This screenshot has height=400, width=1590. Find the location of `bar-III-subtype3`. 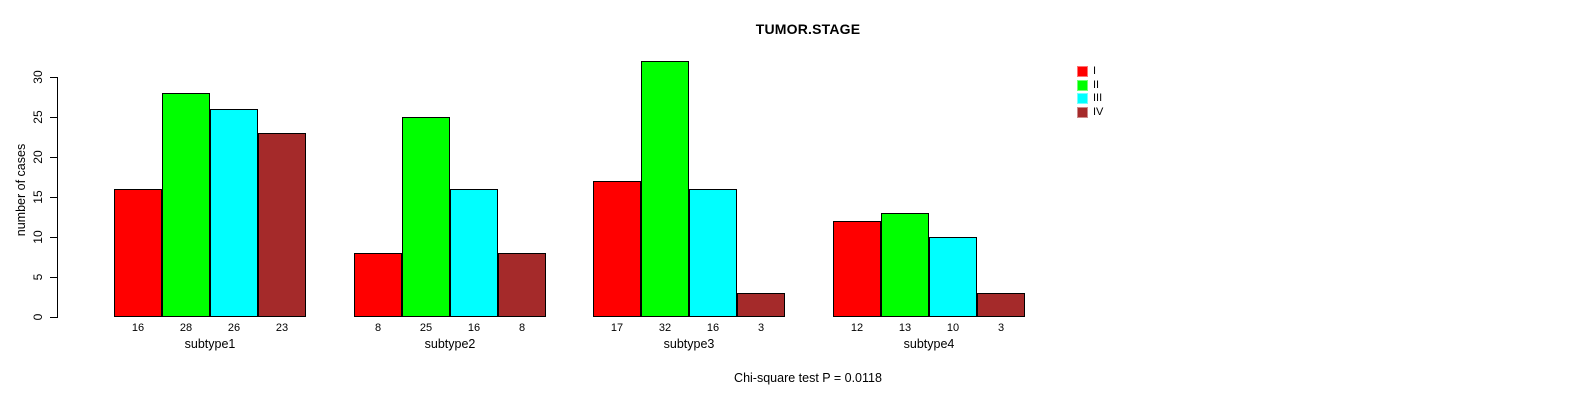

bar-III-subtype3 is located at coordinates (713, 253).